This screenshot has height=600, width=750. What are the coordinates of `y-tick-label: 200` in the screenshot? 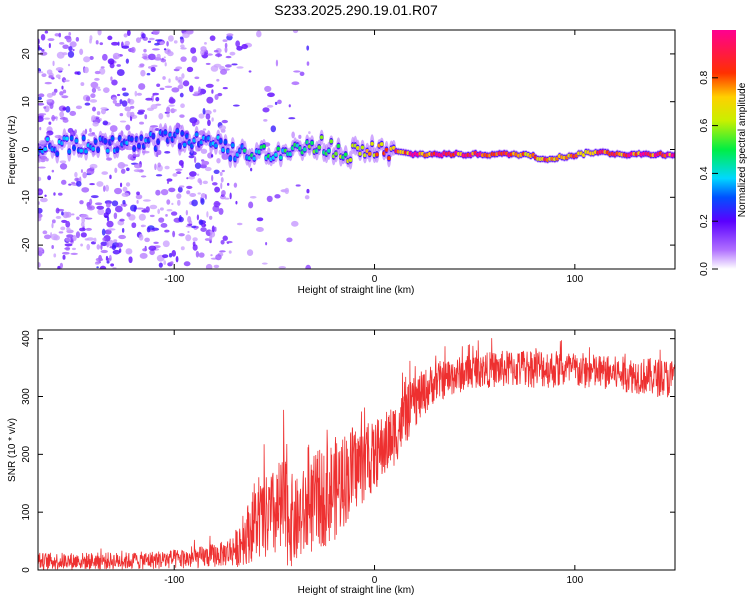 It's located at (26, 454).